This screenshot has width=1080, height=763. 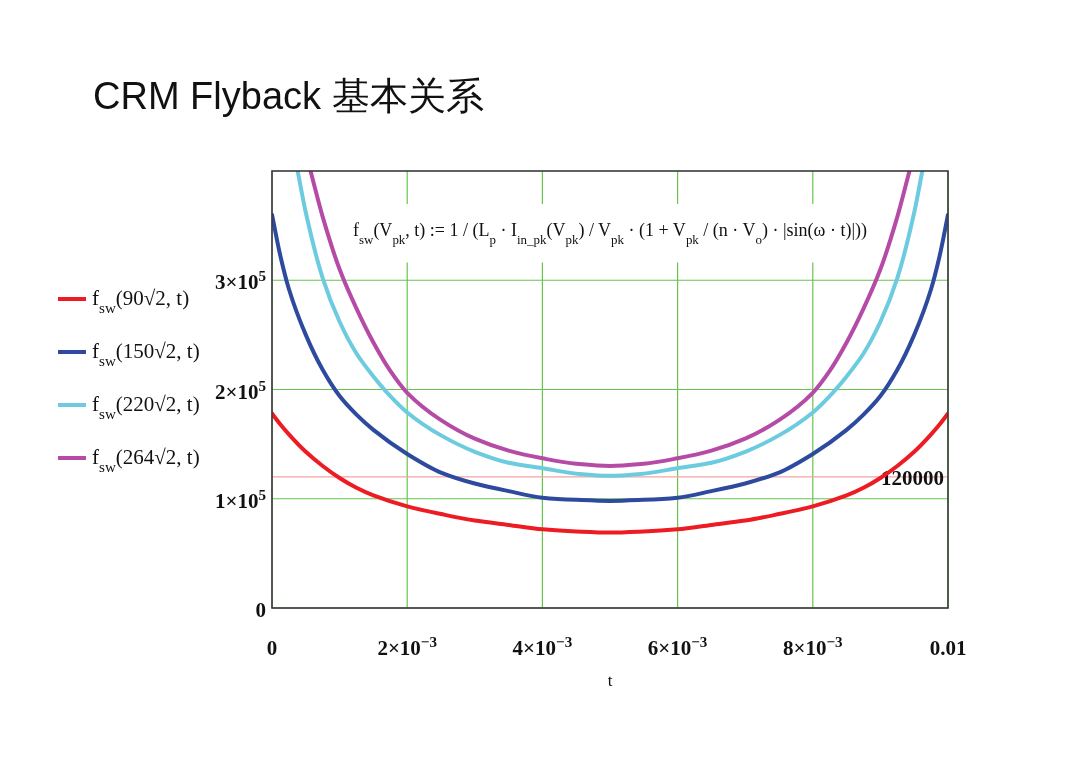 What do you see at coordinates (141, 301) in the screenshot?
I see `legend-label: f$_{sw}$(90√2, t)` at bounding box center [141, 301].